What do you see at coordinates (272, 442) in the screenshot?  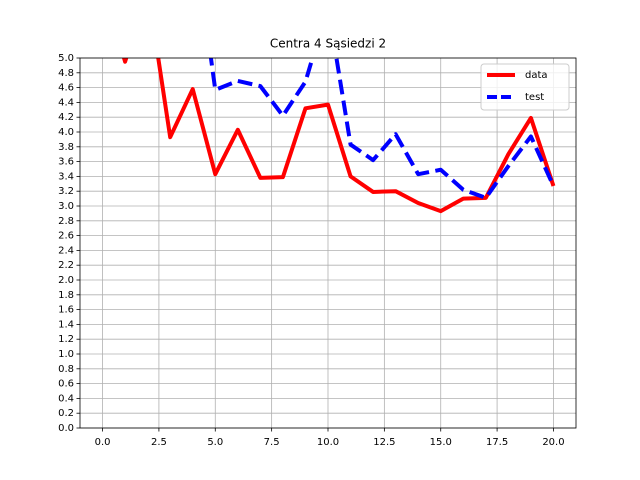 I see `x-tick-label: 7.5` at bounding box center [272, 442].